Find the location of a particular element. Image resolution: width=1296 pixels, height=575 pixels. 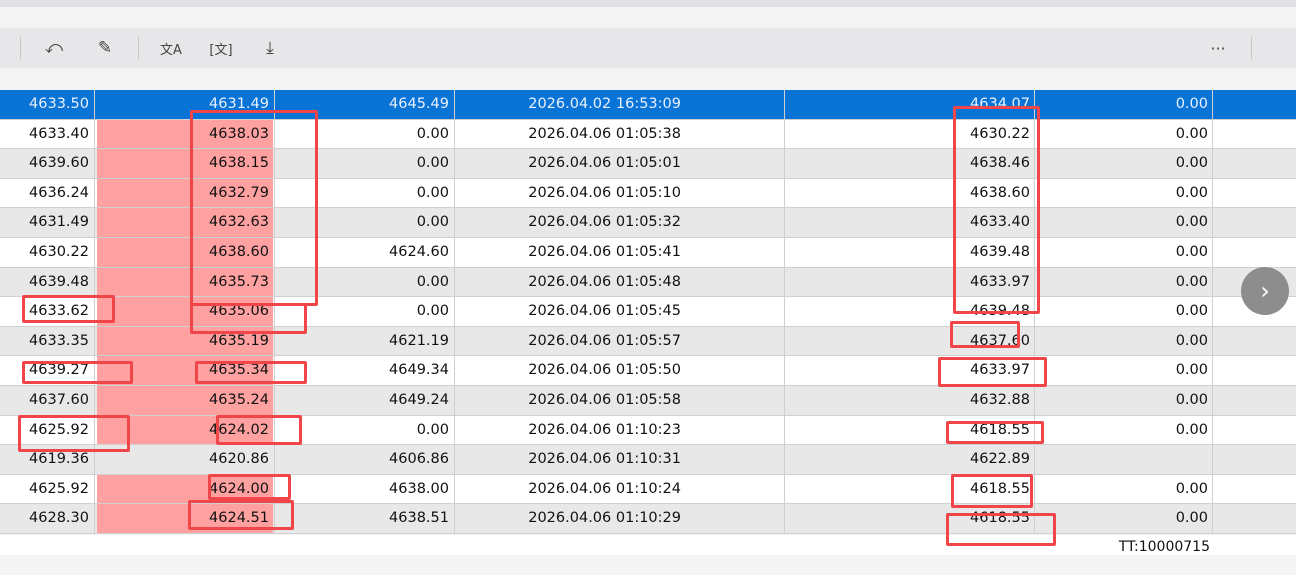

cell-col-4: 2026.04.06 01:05:58 is located at coordinates (620, 400).